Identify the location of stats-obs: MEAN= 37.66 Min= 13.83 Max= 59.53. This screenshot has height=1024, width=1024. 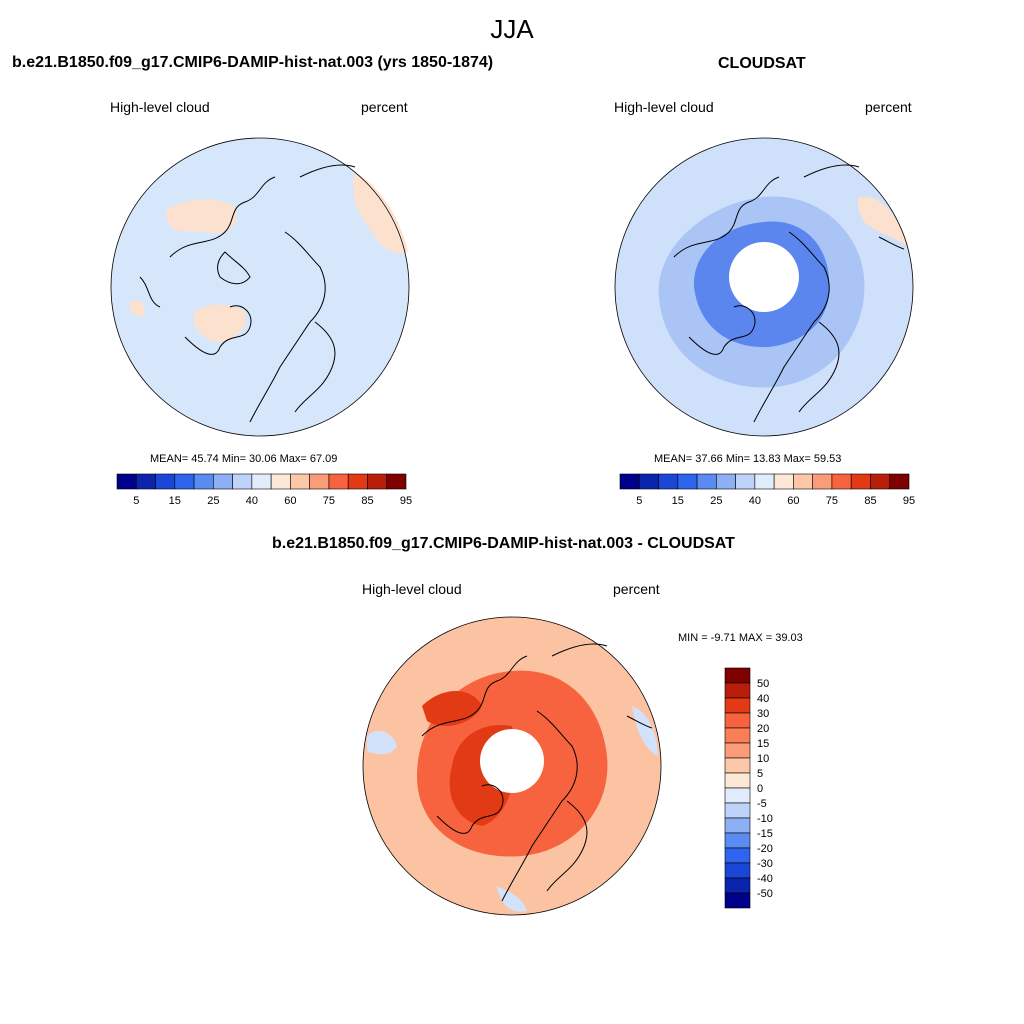
(748, 459).